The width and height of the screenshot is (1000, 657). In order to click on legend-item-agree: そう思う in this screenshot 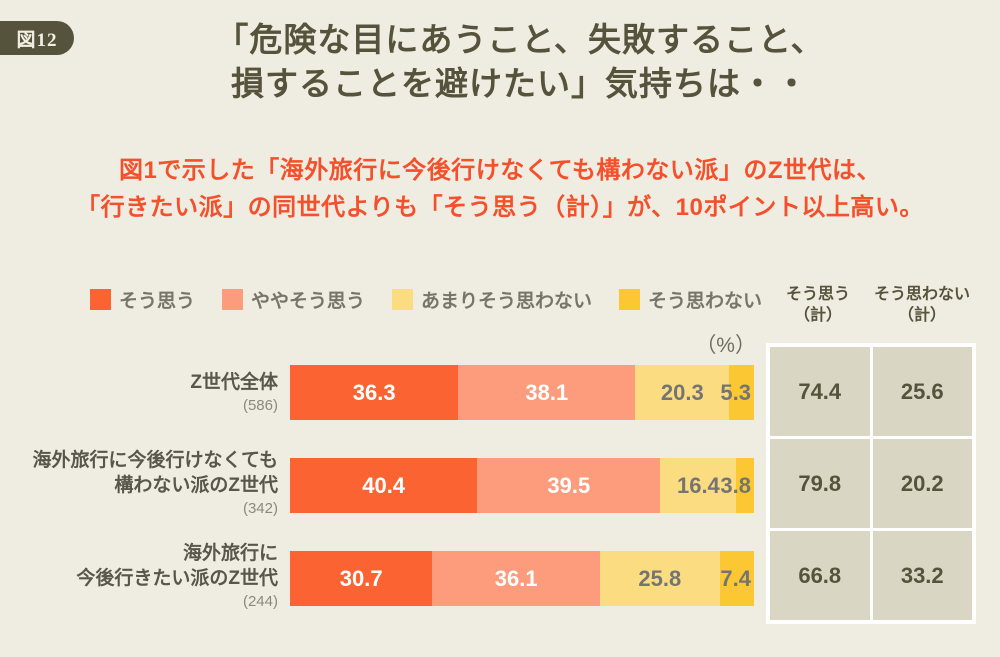, I will do `click(142, 299)`.